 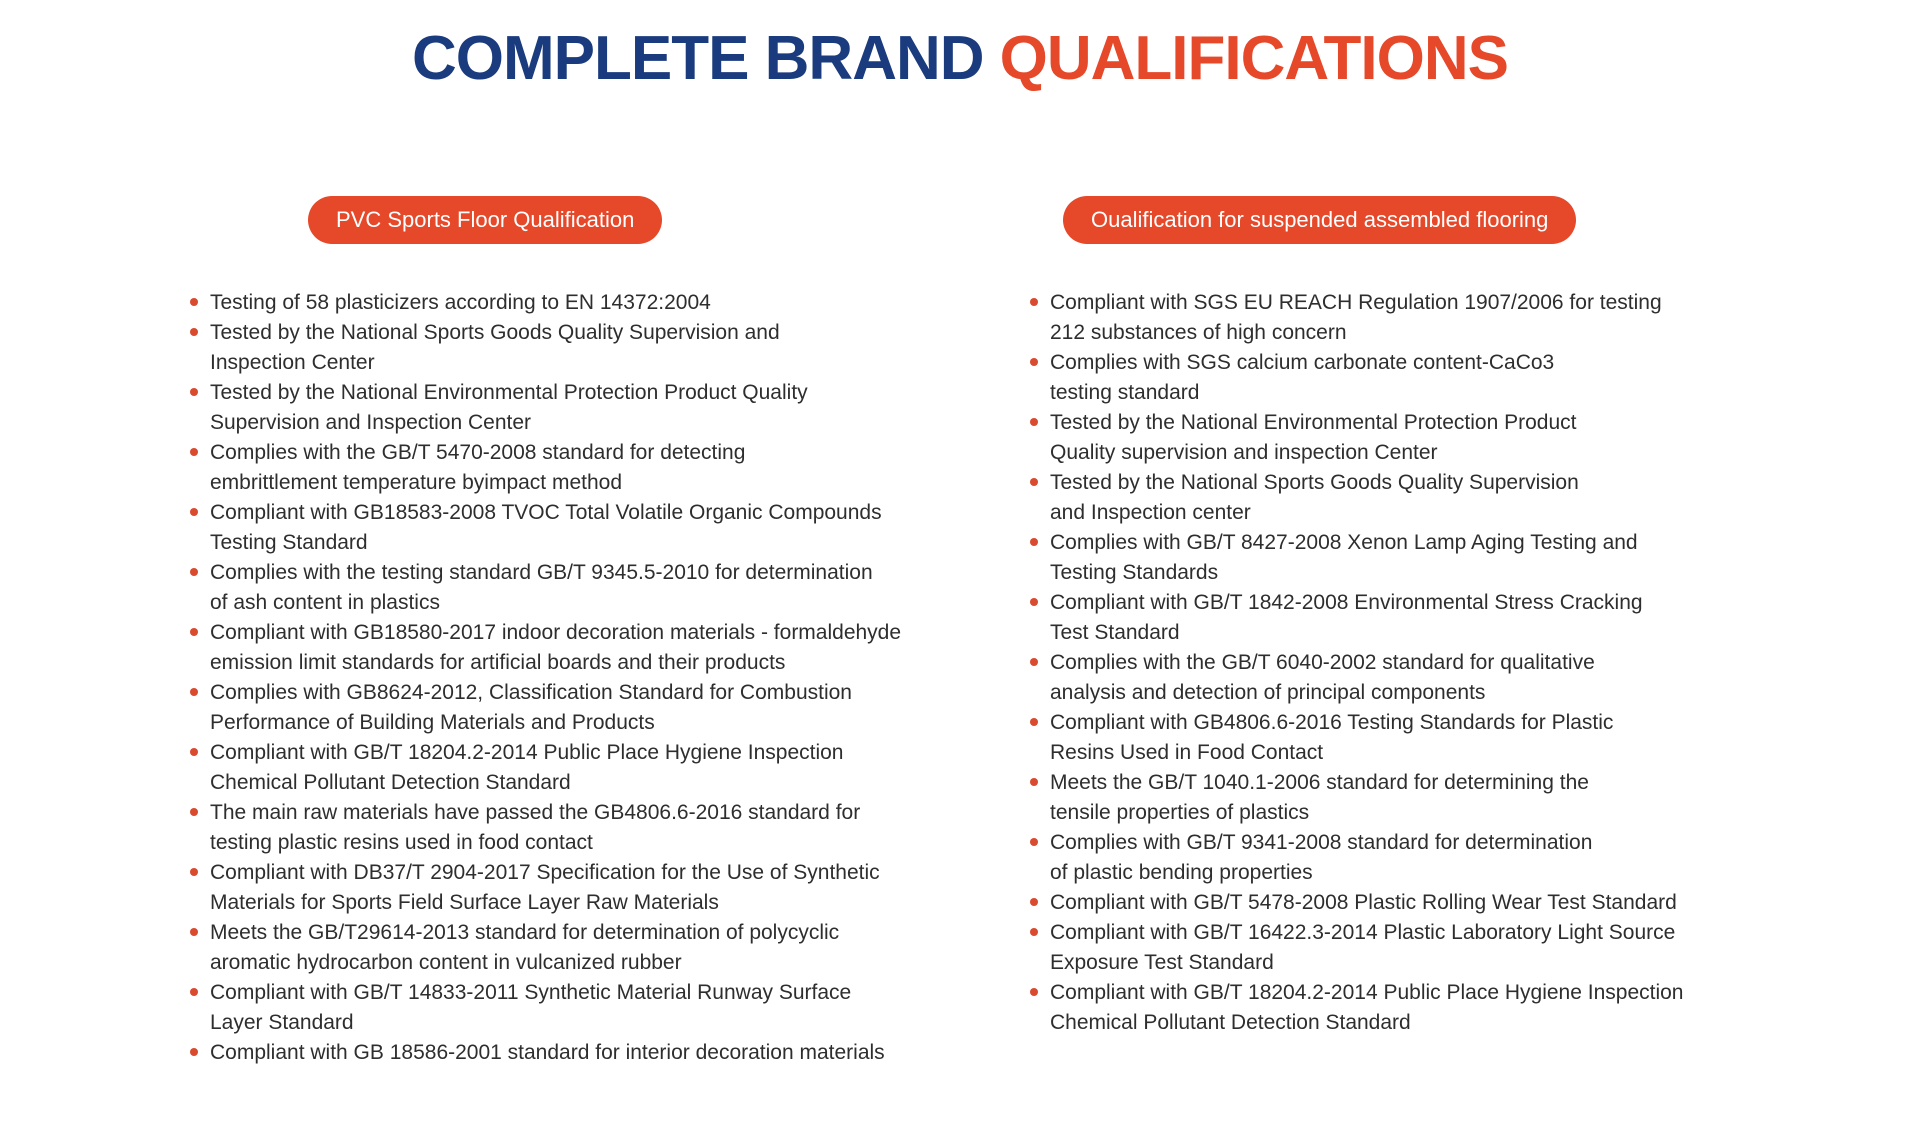 What do you see at coordinates (485, 220) in the screenshot?
I see `pvc-sports-floor-badge: PVC Sports Floor Qualification` at bounding box center [485, 220].